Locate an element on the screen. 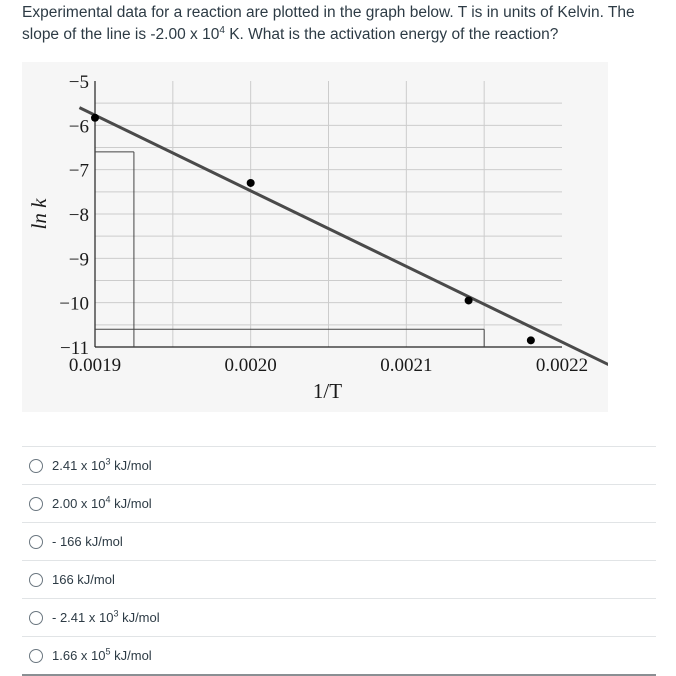 Image resolution: width=676 pixels, height=676 pixels. y-tick-label: −9 is located at coordinates (79, 259).